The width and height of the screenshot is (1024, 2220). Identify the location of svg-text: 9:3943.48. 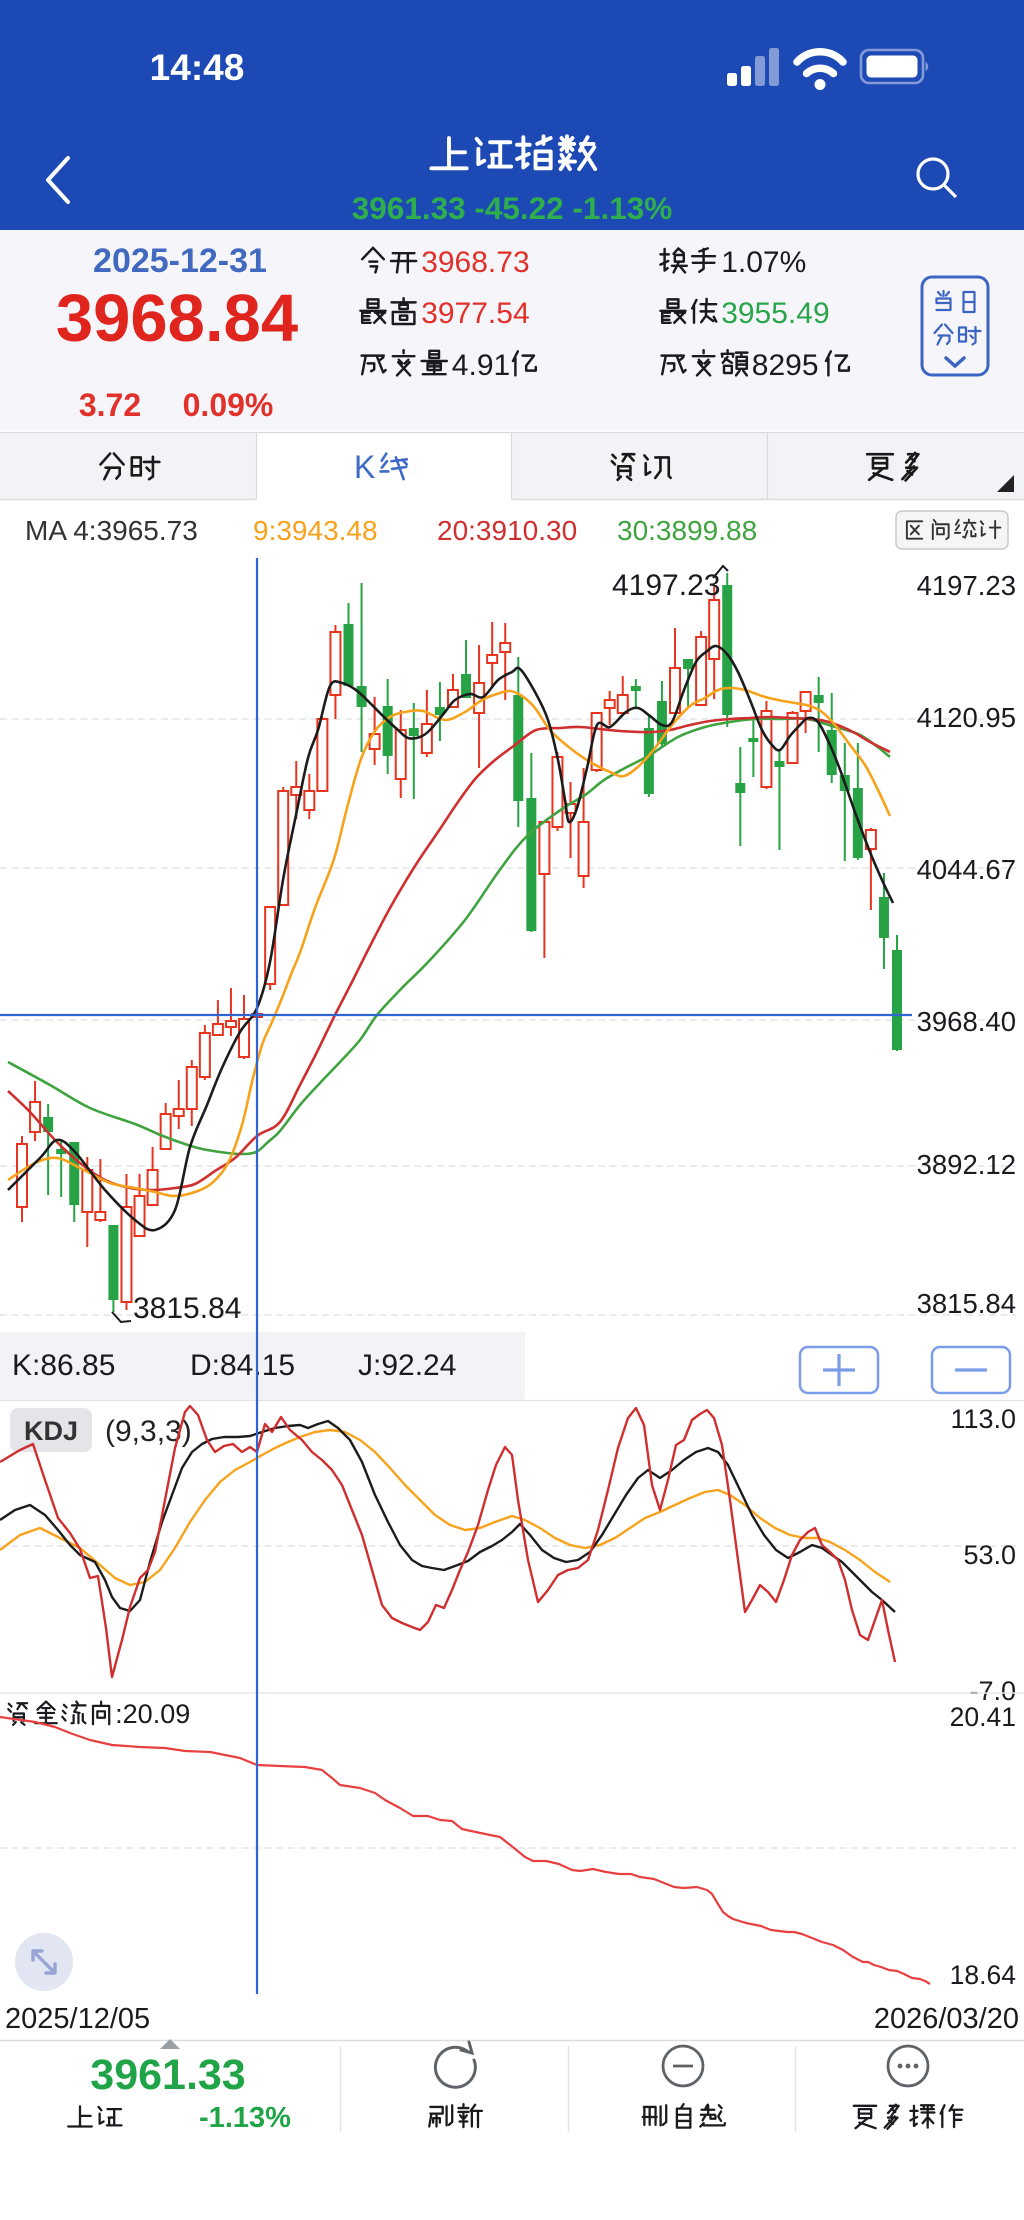
(315, 530).